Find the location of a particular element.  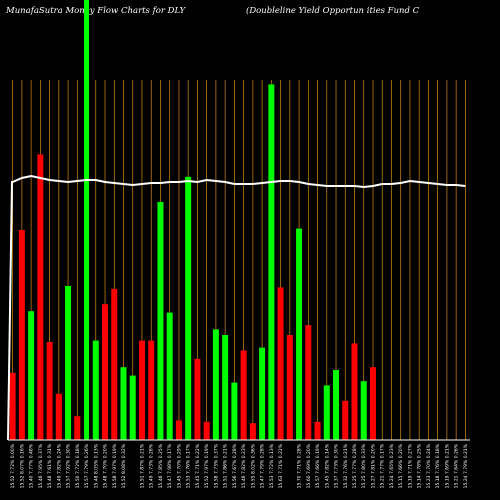

x-tick-label: 15.48 8.05% 0.13% is located at coordinates (96, 465).